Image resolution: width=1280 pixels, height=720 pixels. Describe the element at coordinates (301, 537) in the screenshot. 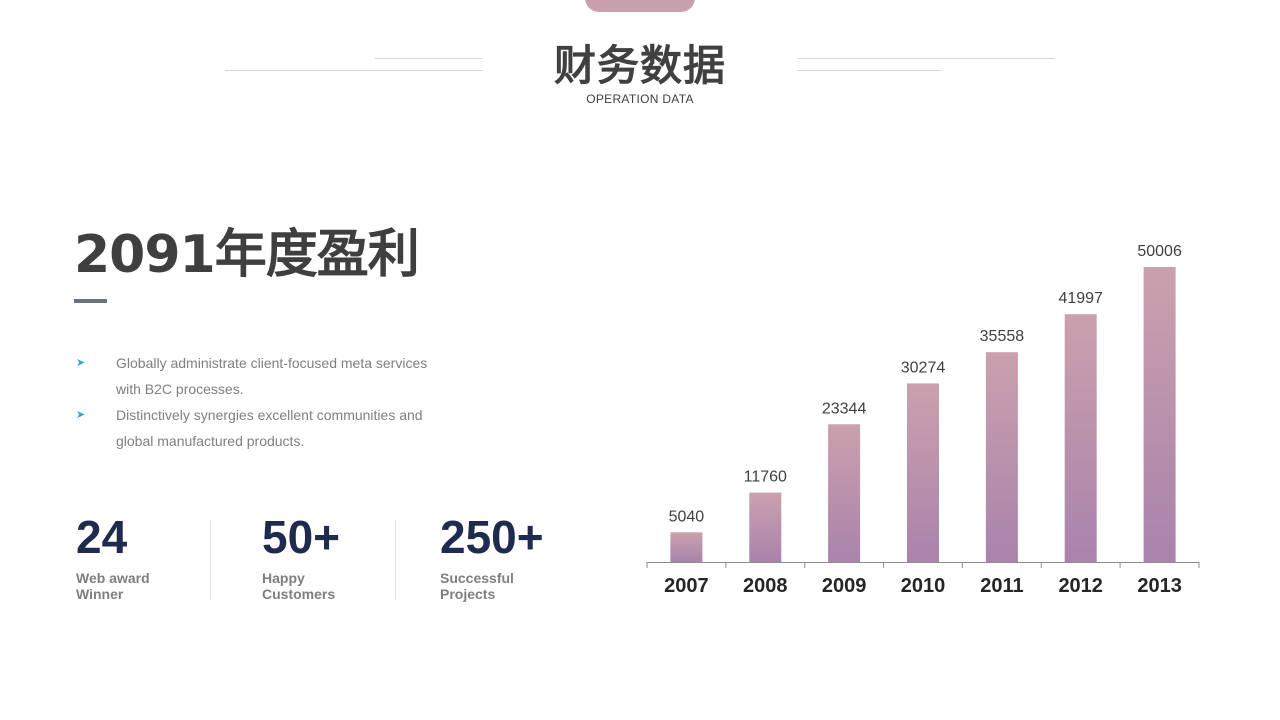

I see `stat-value: 50+` at that location.